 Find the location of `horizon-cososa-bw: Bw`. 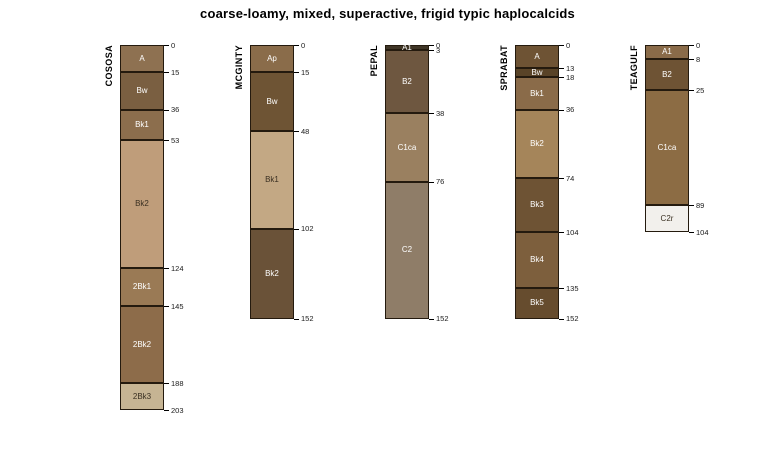

horizon-cososa-bw: Bw is located at coordinates (142, 91).